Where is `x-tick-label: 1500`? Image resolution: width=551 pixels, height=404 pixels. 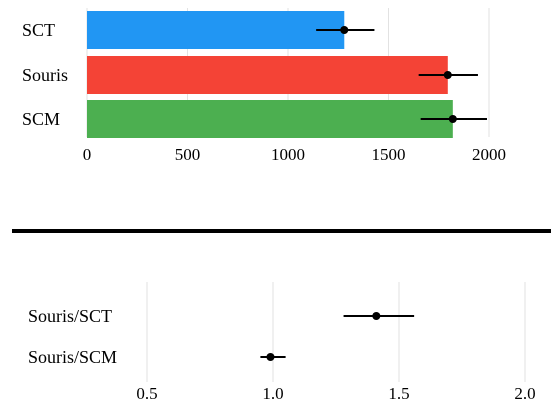 x-tick-label: 1500 is located at coordinates (389, 154).